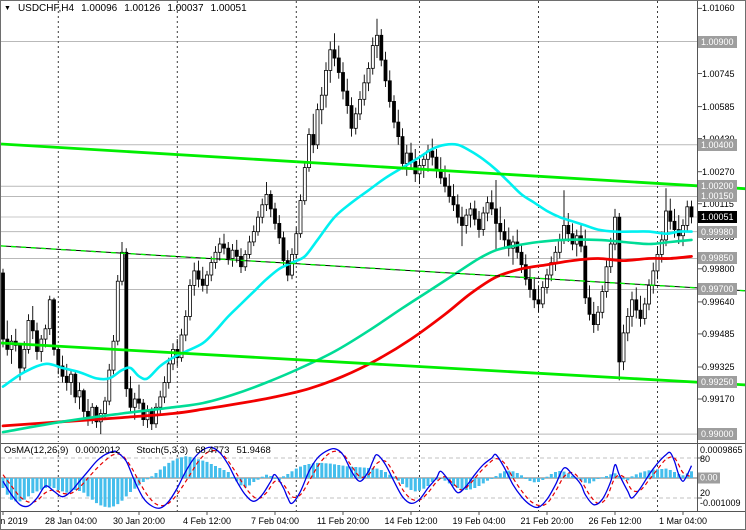  What do you see at coordinates (36, 450) in the screenshot?
I see `osma-label: OsMA(12,26,9)` at bounding box center [36, 450].